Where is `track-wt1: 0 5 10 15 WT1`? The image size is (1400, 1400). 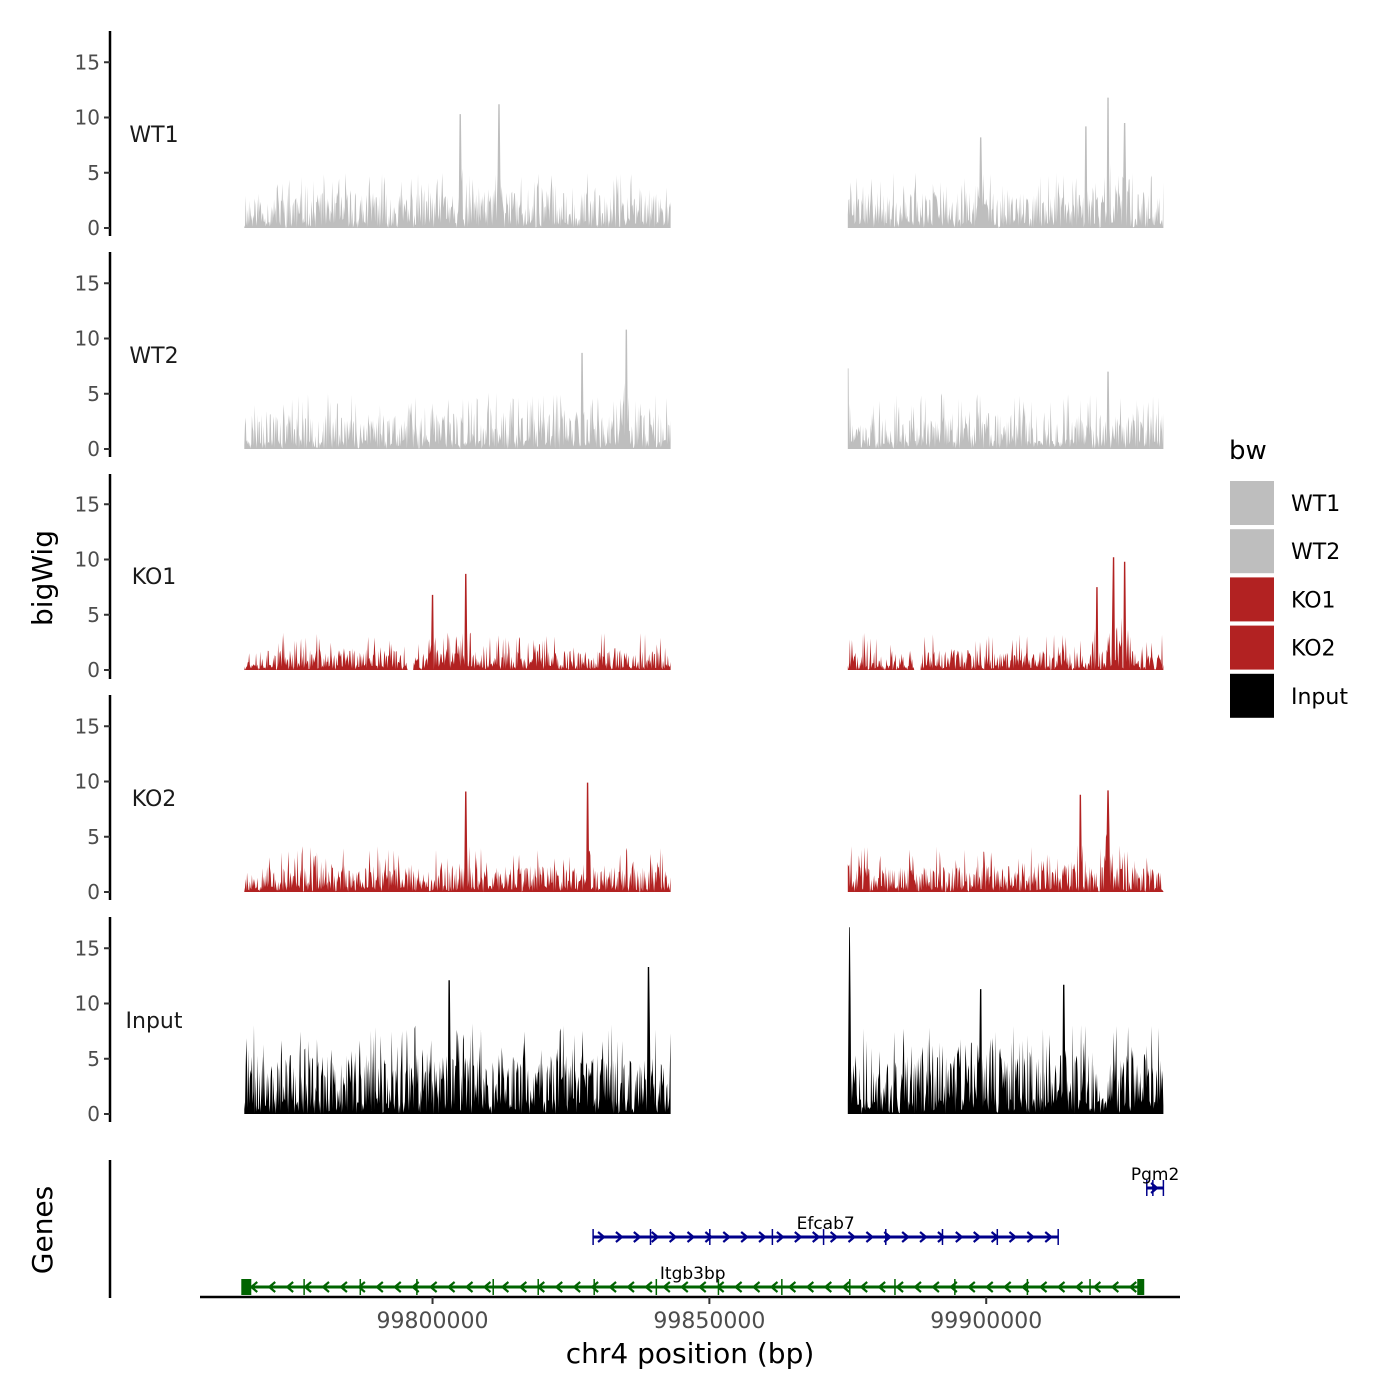
track-wt1: 0 5 10 15 WT1 is located at coordinates (619, 135).